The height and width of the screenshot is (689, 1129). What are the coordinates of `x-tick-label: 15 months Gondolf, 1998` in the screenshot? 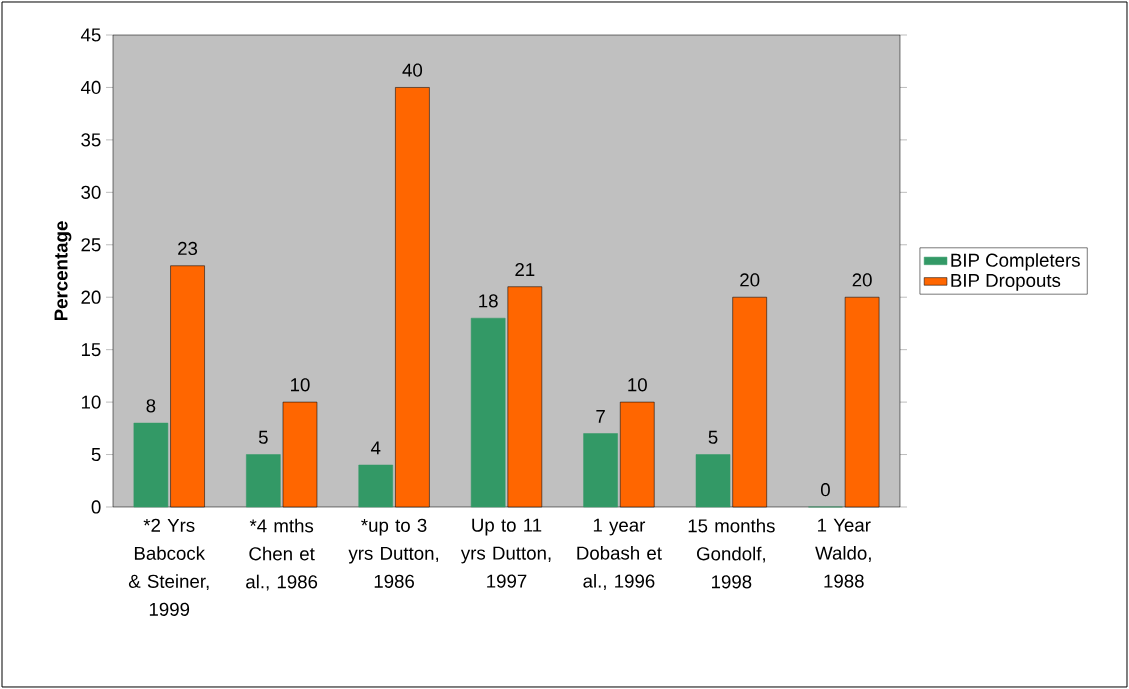 It's located at (731, 553).